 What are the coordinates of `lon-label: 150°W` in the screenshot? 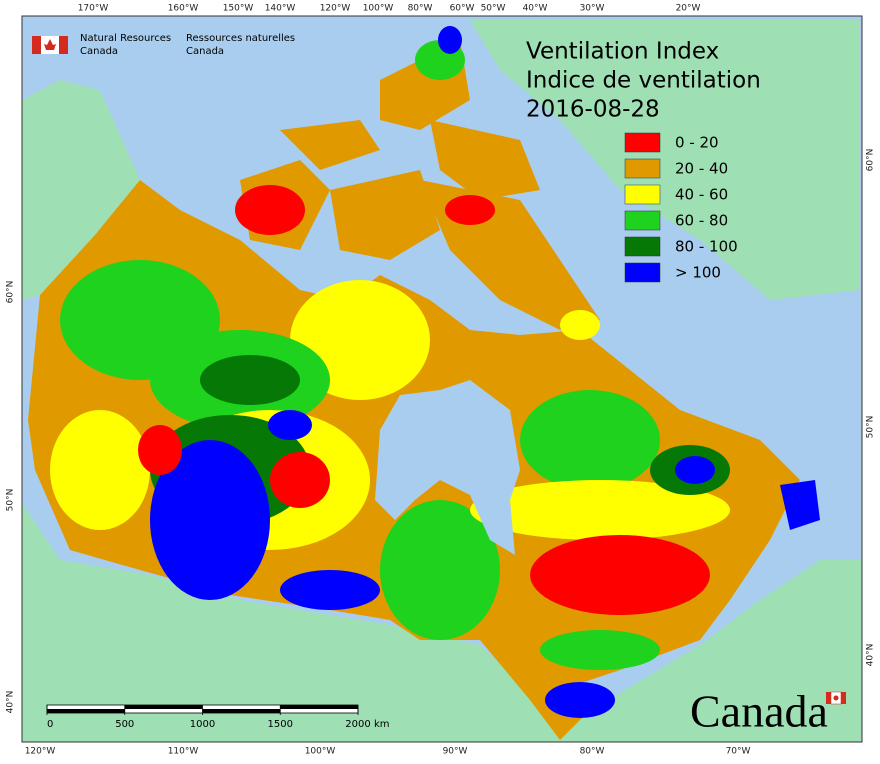 It's located at (238, 9).